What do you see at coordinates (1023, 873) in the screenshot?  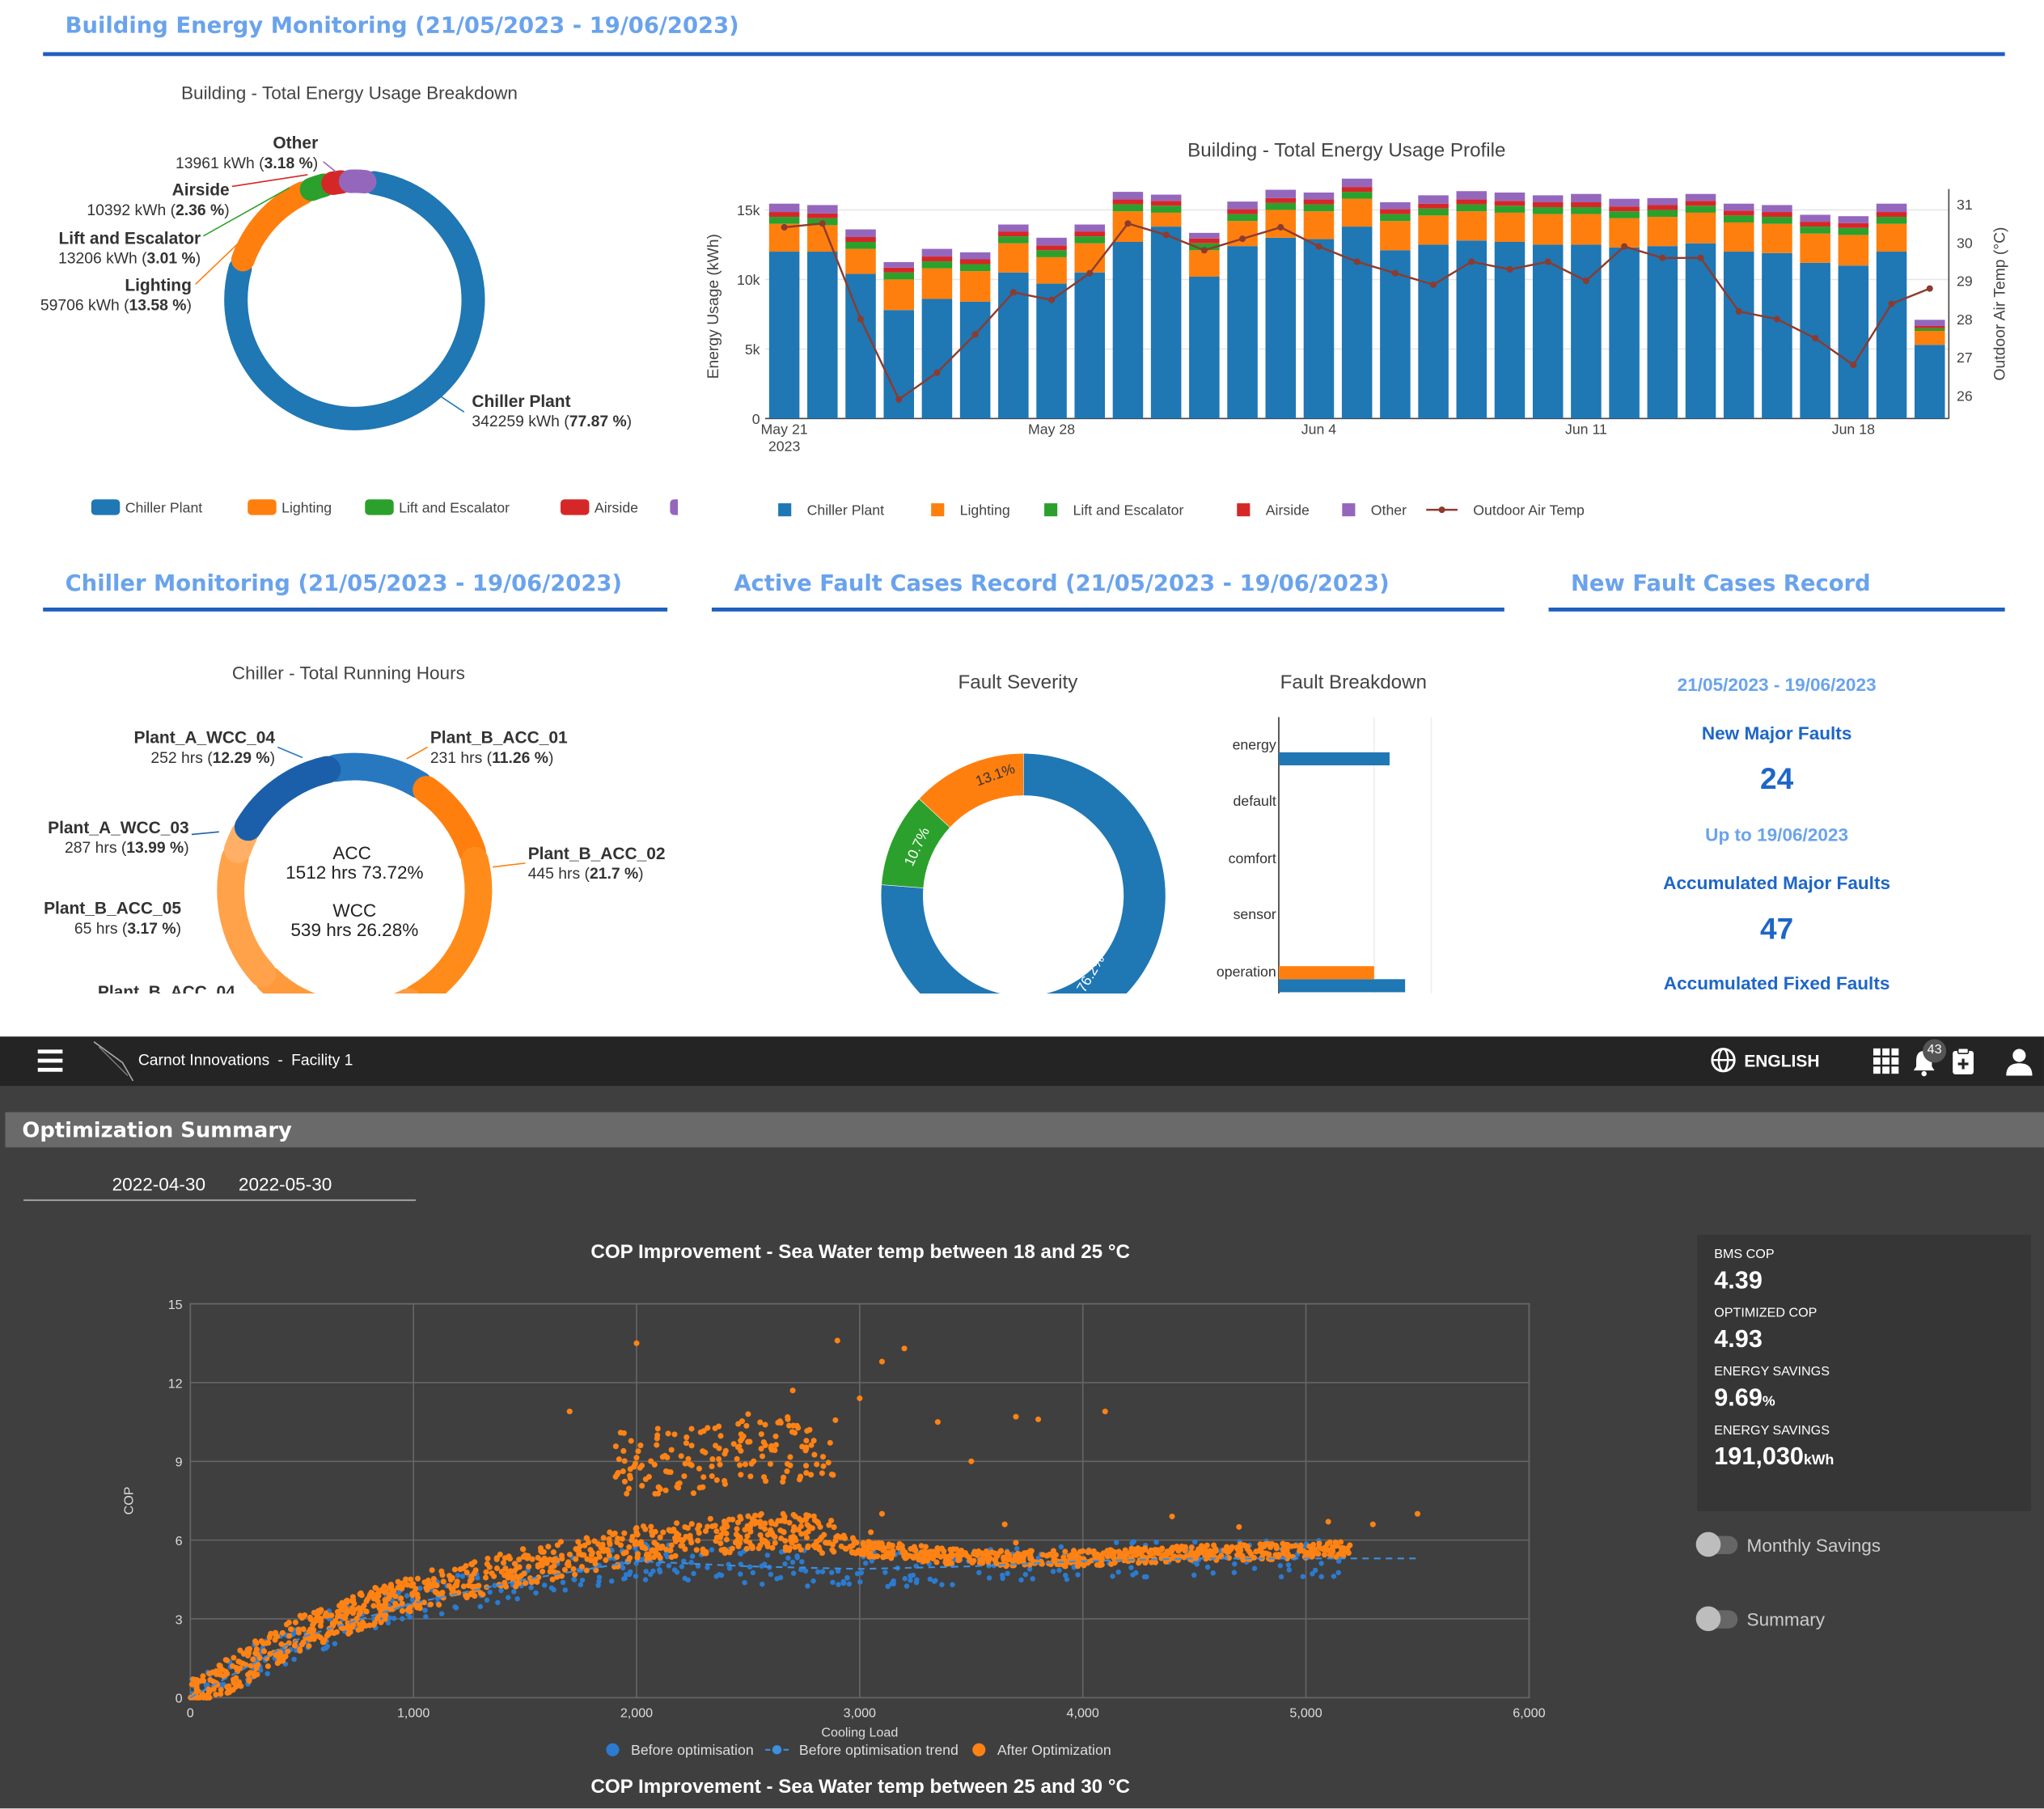 I see `fault-severity-chart: 13.1%10.7%76.2%` at bounding box center [1023, 873].